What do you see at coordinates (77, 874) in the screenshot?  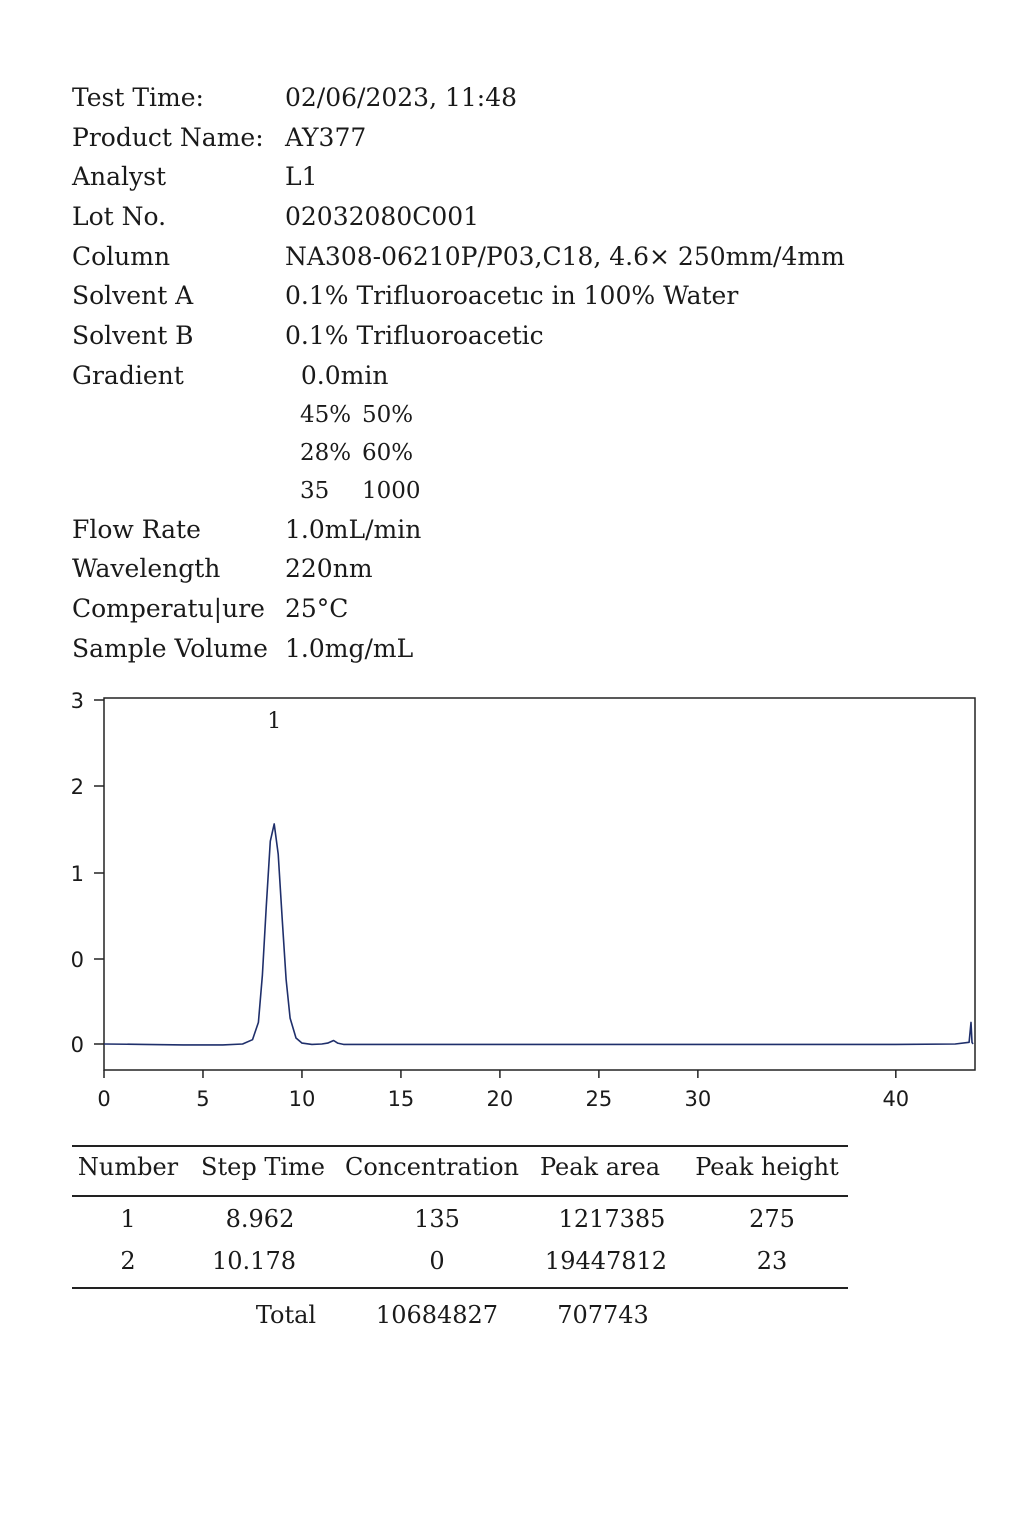 I see `y-tick-label: 1` at bounding box center [77, 874].